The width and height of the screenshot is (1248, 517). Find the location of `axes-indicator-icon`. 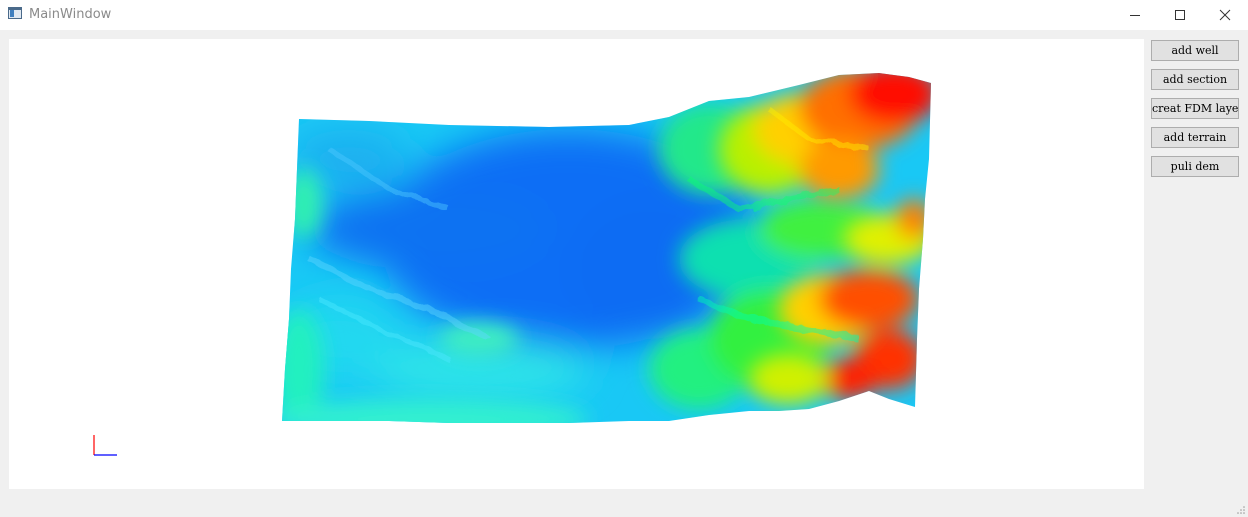

axes-indicator-icon is located at coordinates (105, 445).